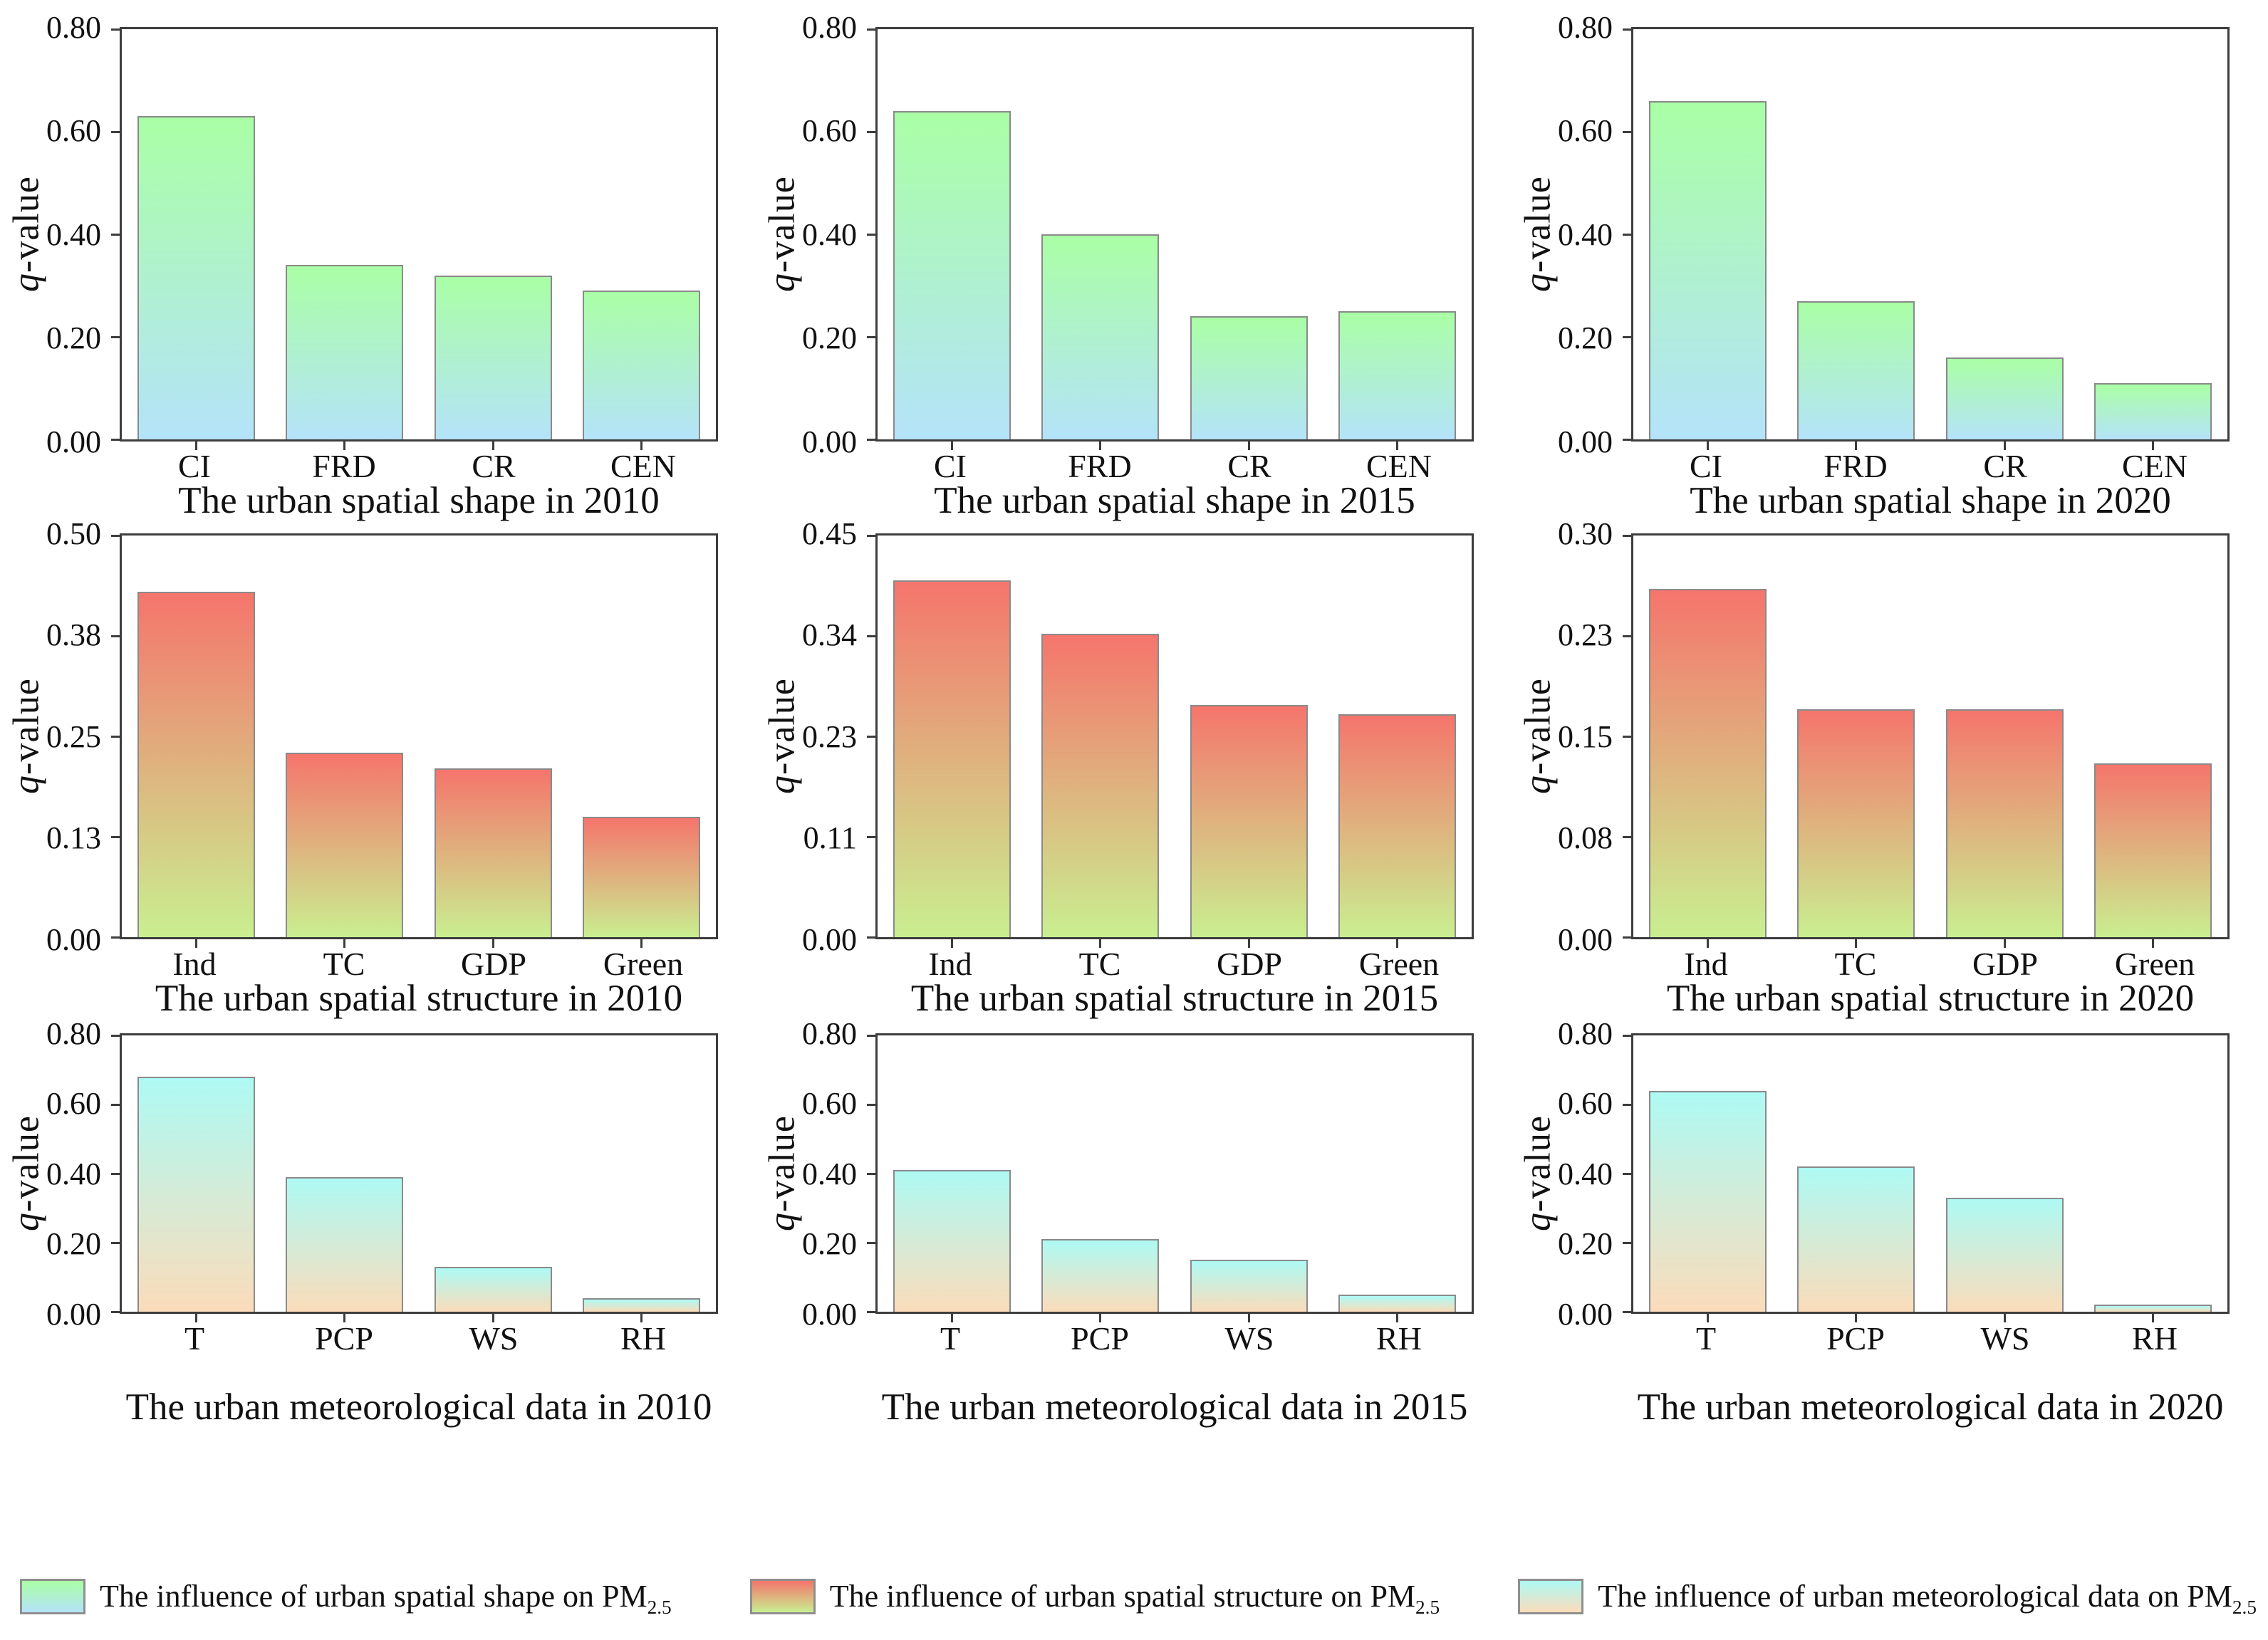  What do you see at coordinates (643, 964) in the screenshot?
I see `x-tick-label: Green` at bounding box center [643, 964].